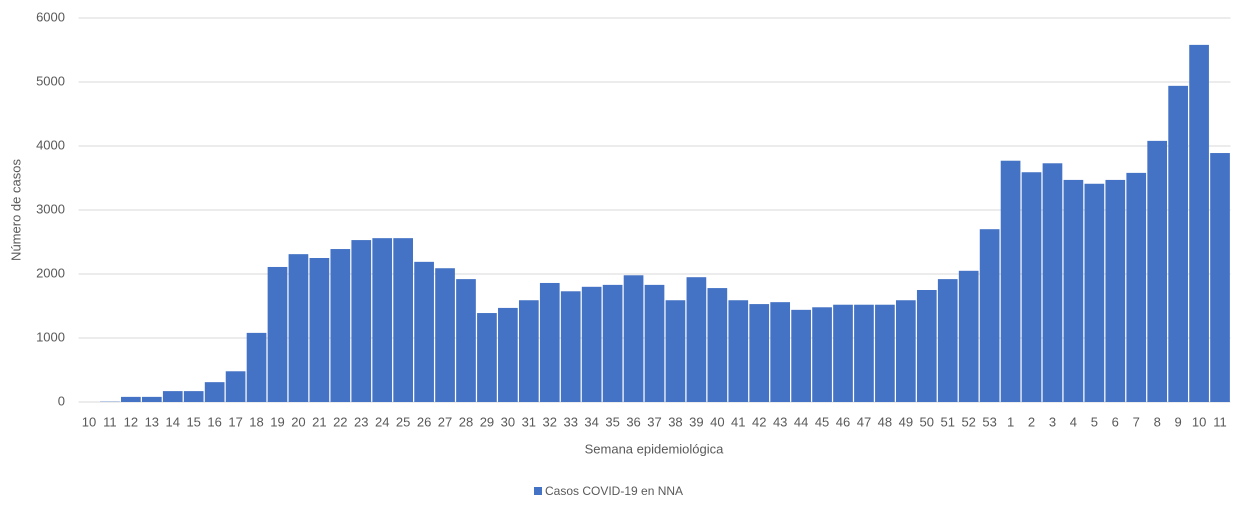 The width and height of the screenshot is (1234, 509). What do you see at coordinates (50, 272) in the screenshot?
I see `y-tick-label: 2000` at bounding box center [50, 272].